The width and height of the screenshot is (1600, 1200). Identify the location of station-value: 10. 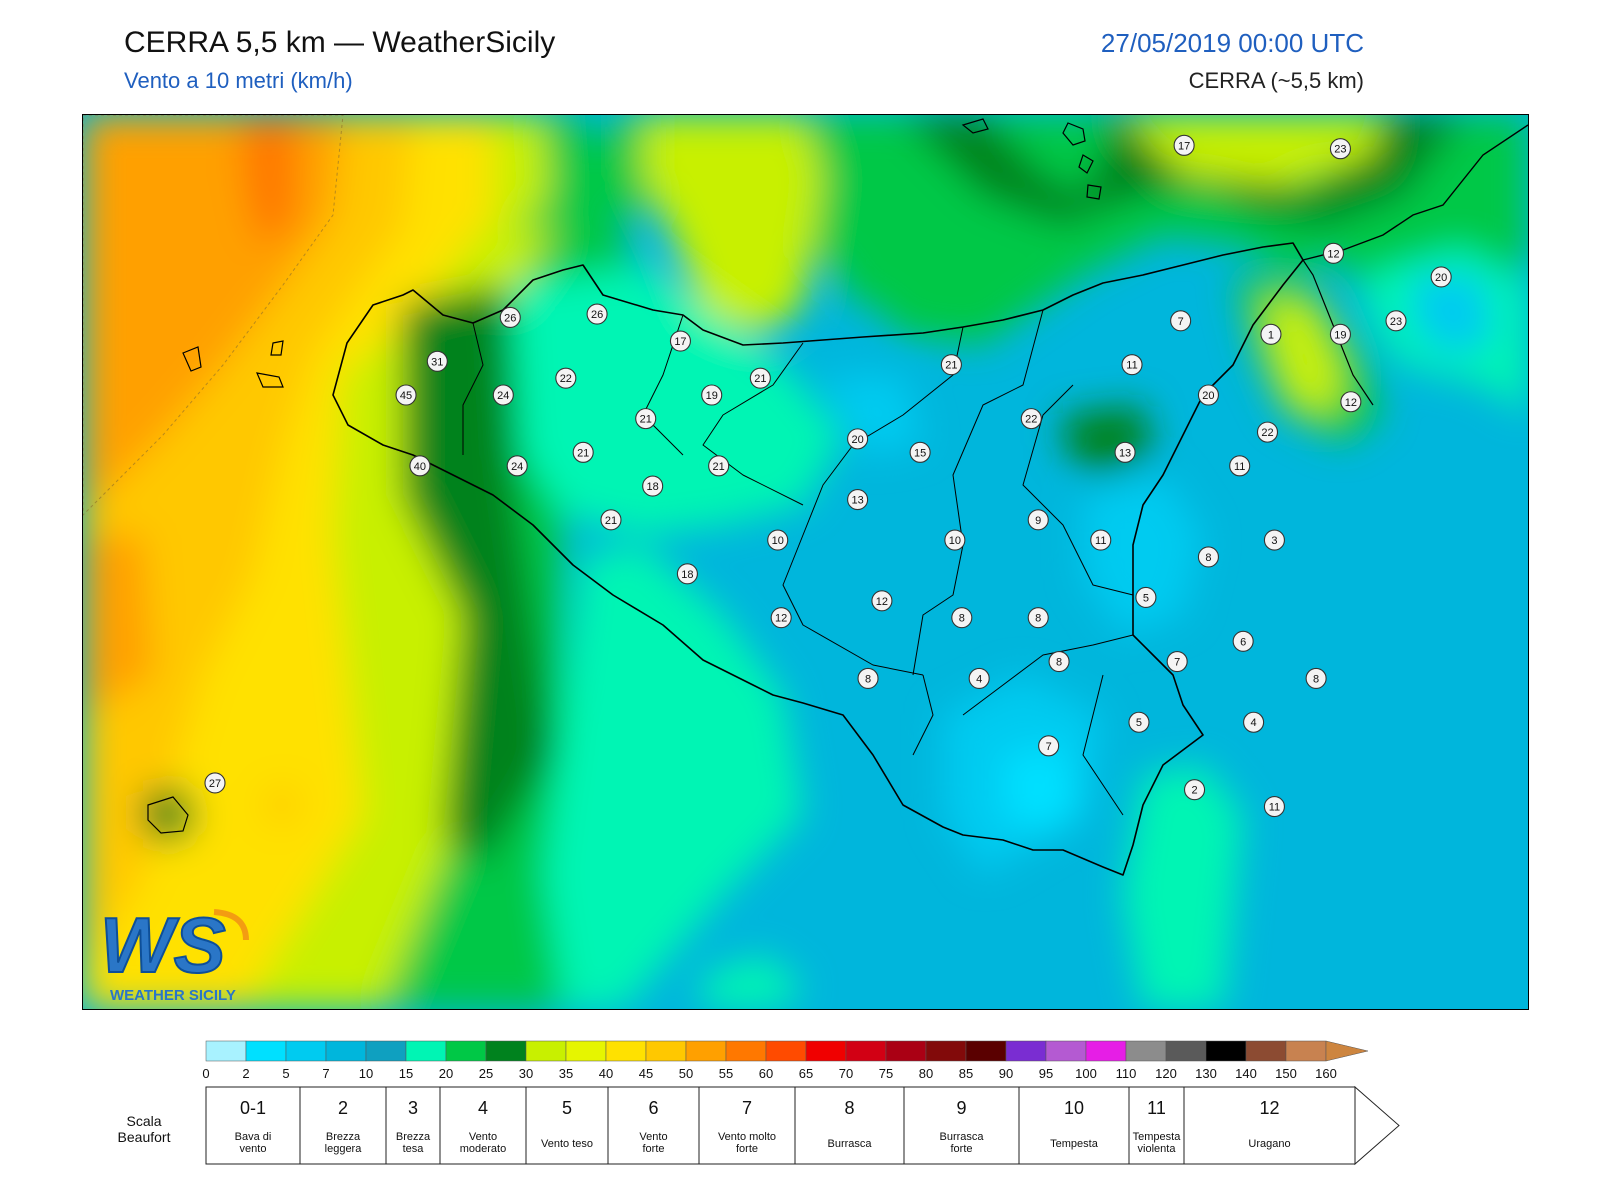
(955, 541).